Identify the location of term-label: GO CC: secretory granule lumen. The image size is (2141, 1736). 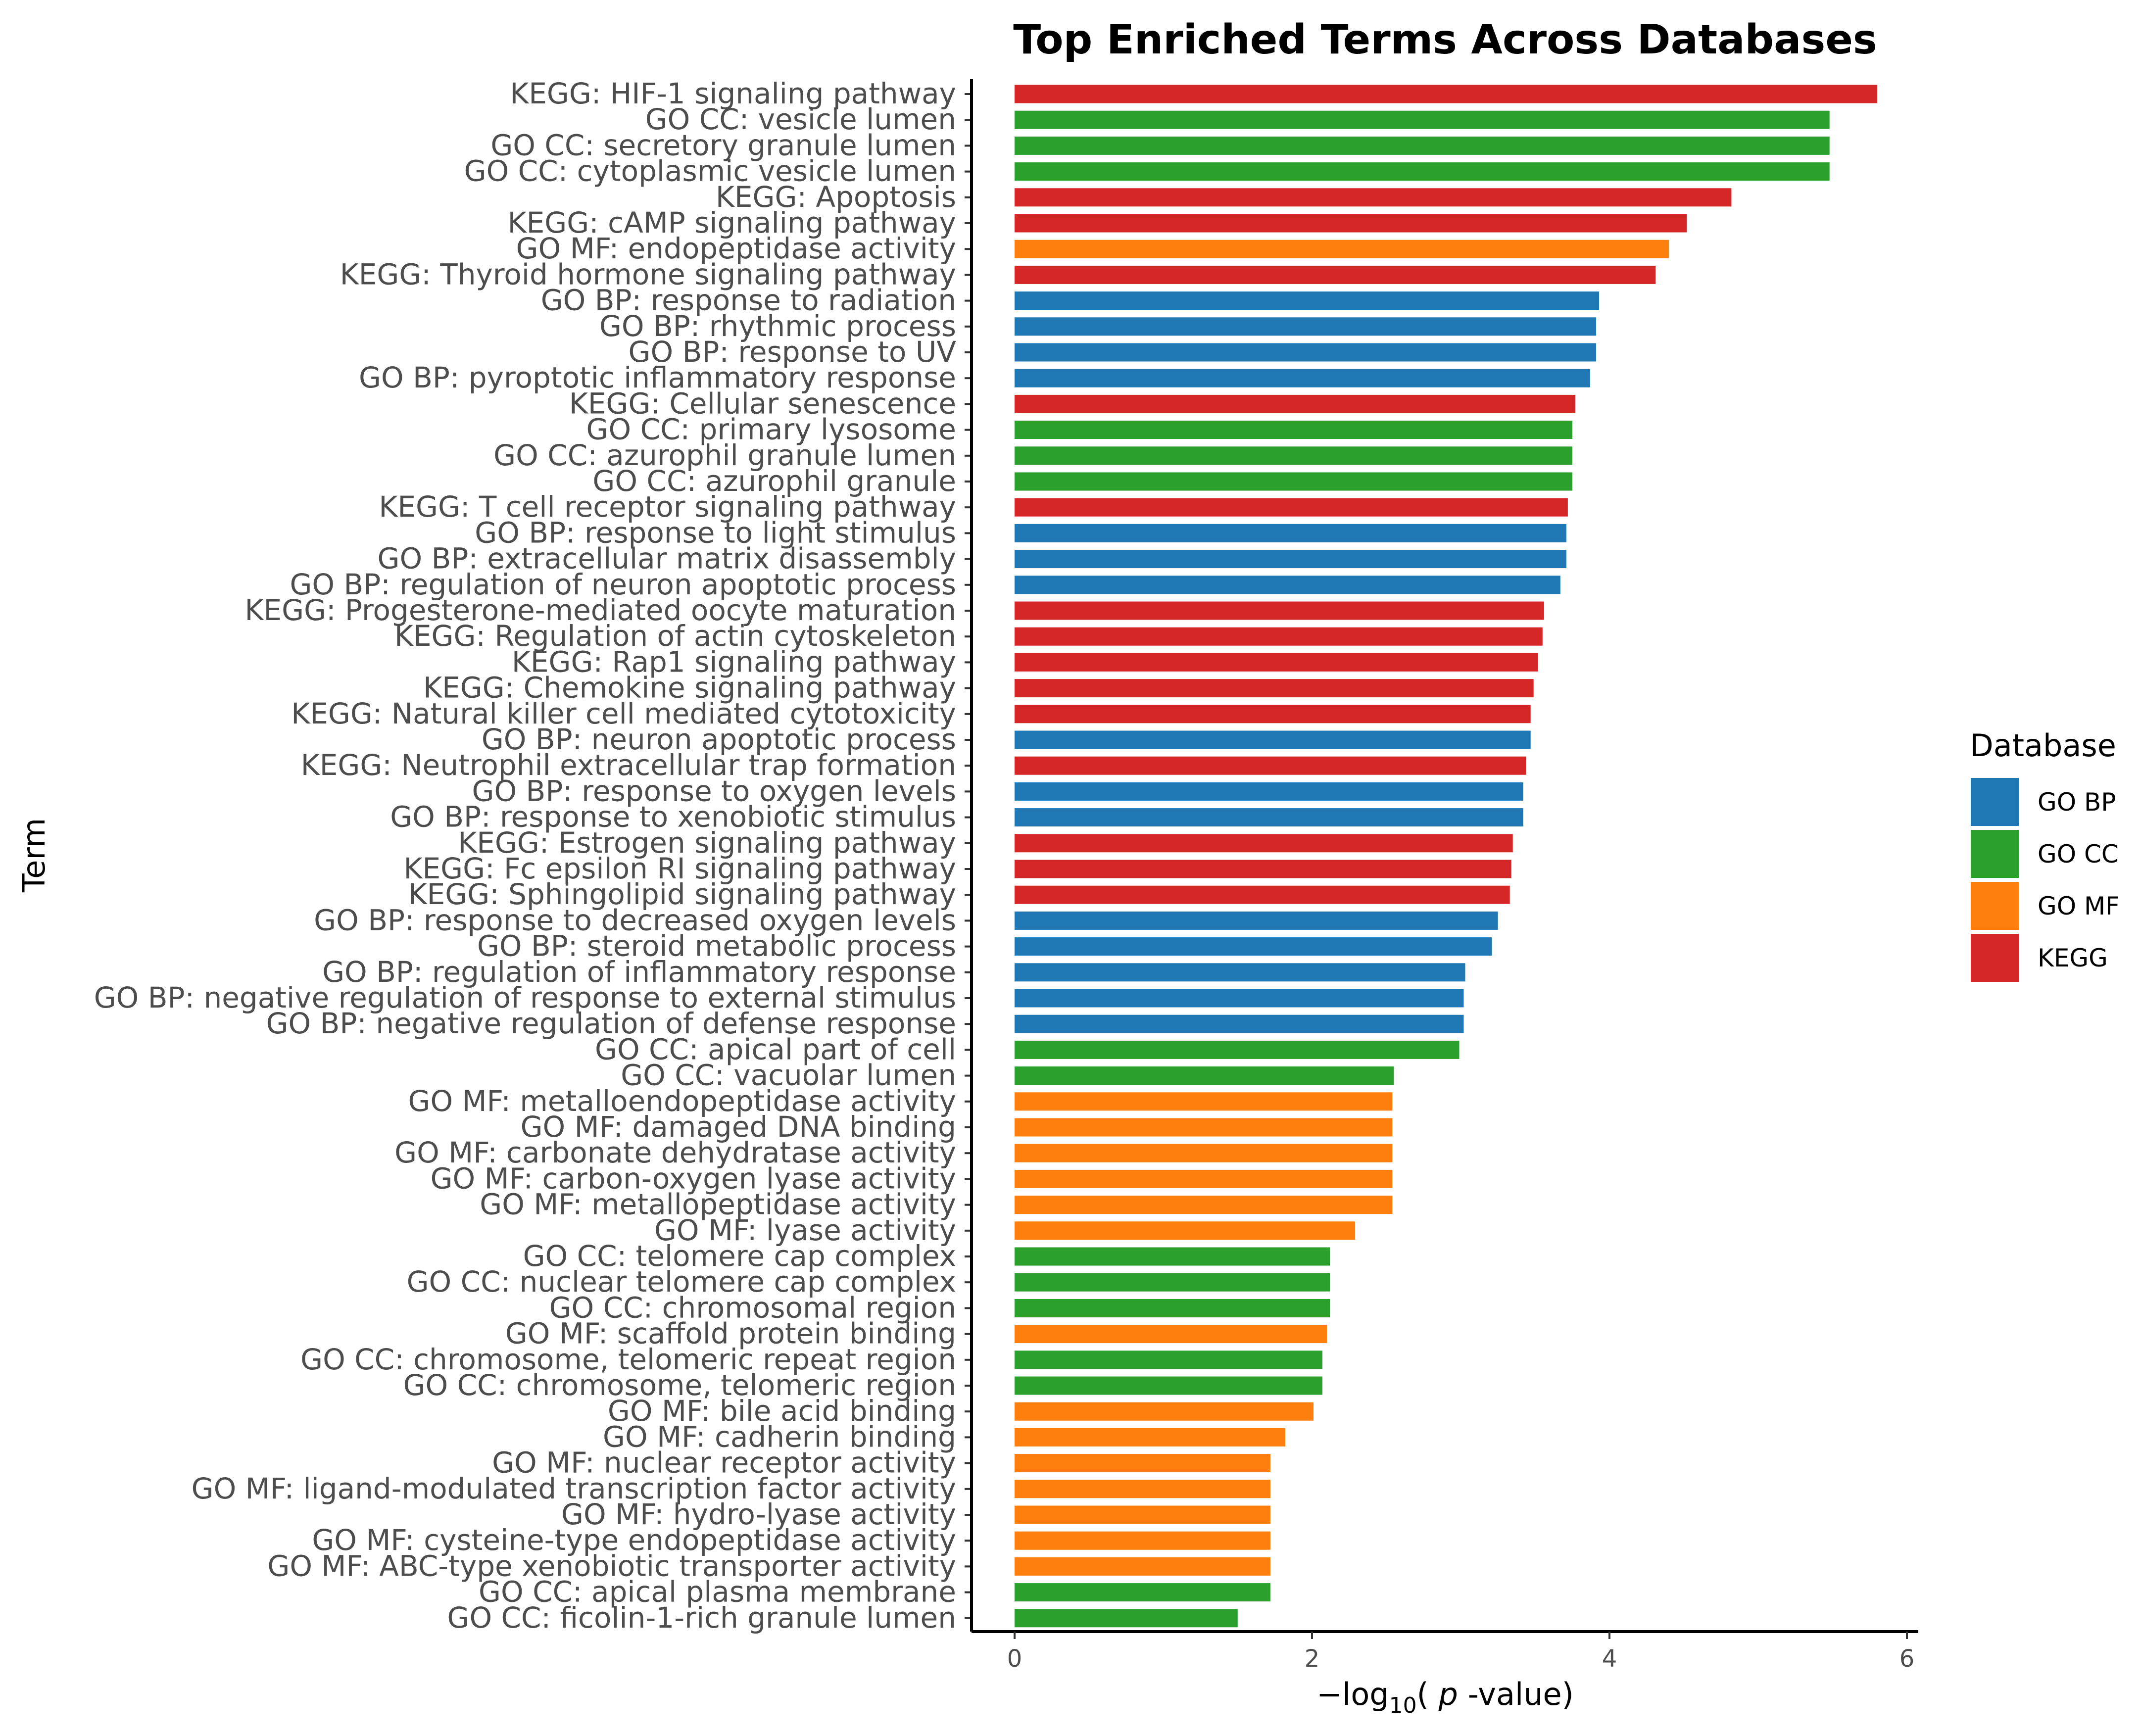
(723, 145).